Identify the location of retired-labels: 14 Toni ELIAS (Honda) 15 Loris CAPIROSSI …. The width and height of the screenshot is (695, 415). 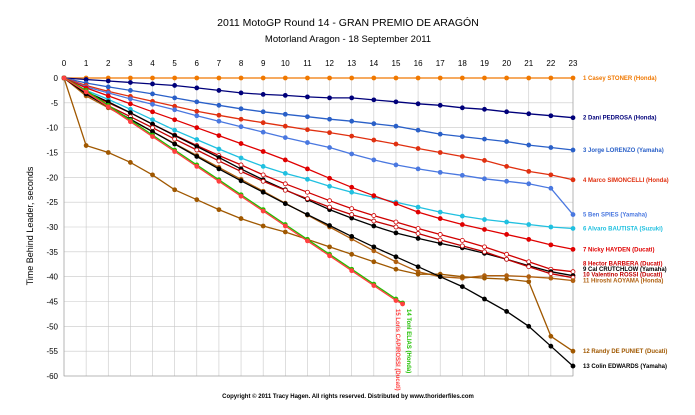
(402, 350).